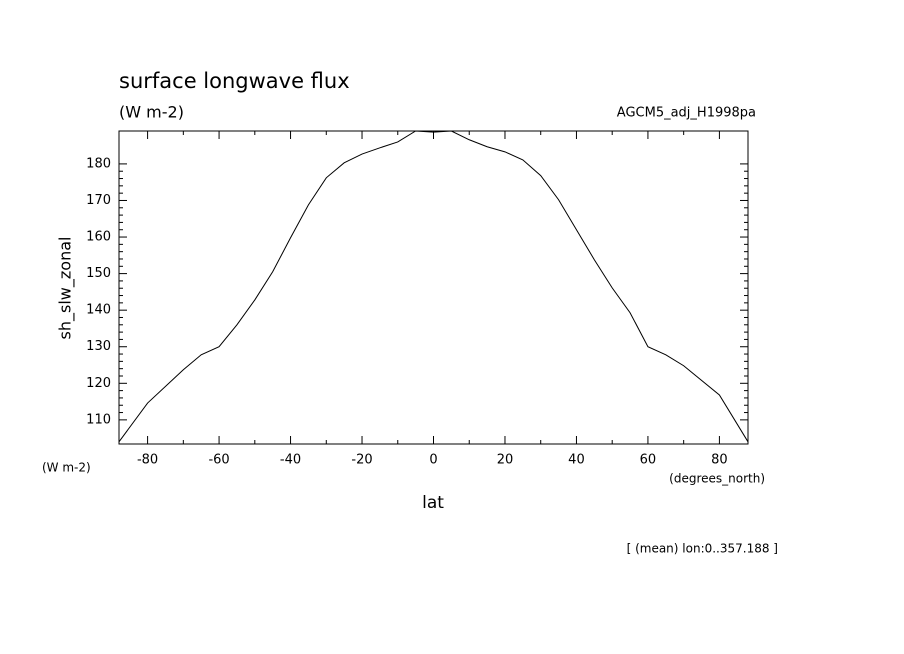 The image size is (904, 654). Describe the element at coordinates (98, 419) in the screenshot. I see `y-tick-label: 110` at that location.